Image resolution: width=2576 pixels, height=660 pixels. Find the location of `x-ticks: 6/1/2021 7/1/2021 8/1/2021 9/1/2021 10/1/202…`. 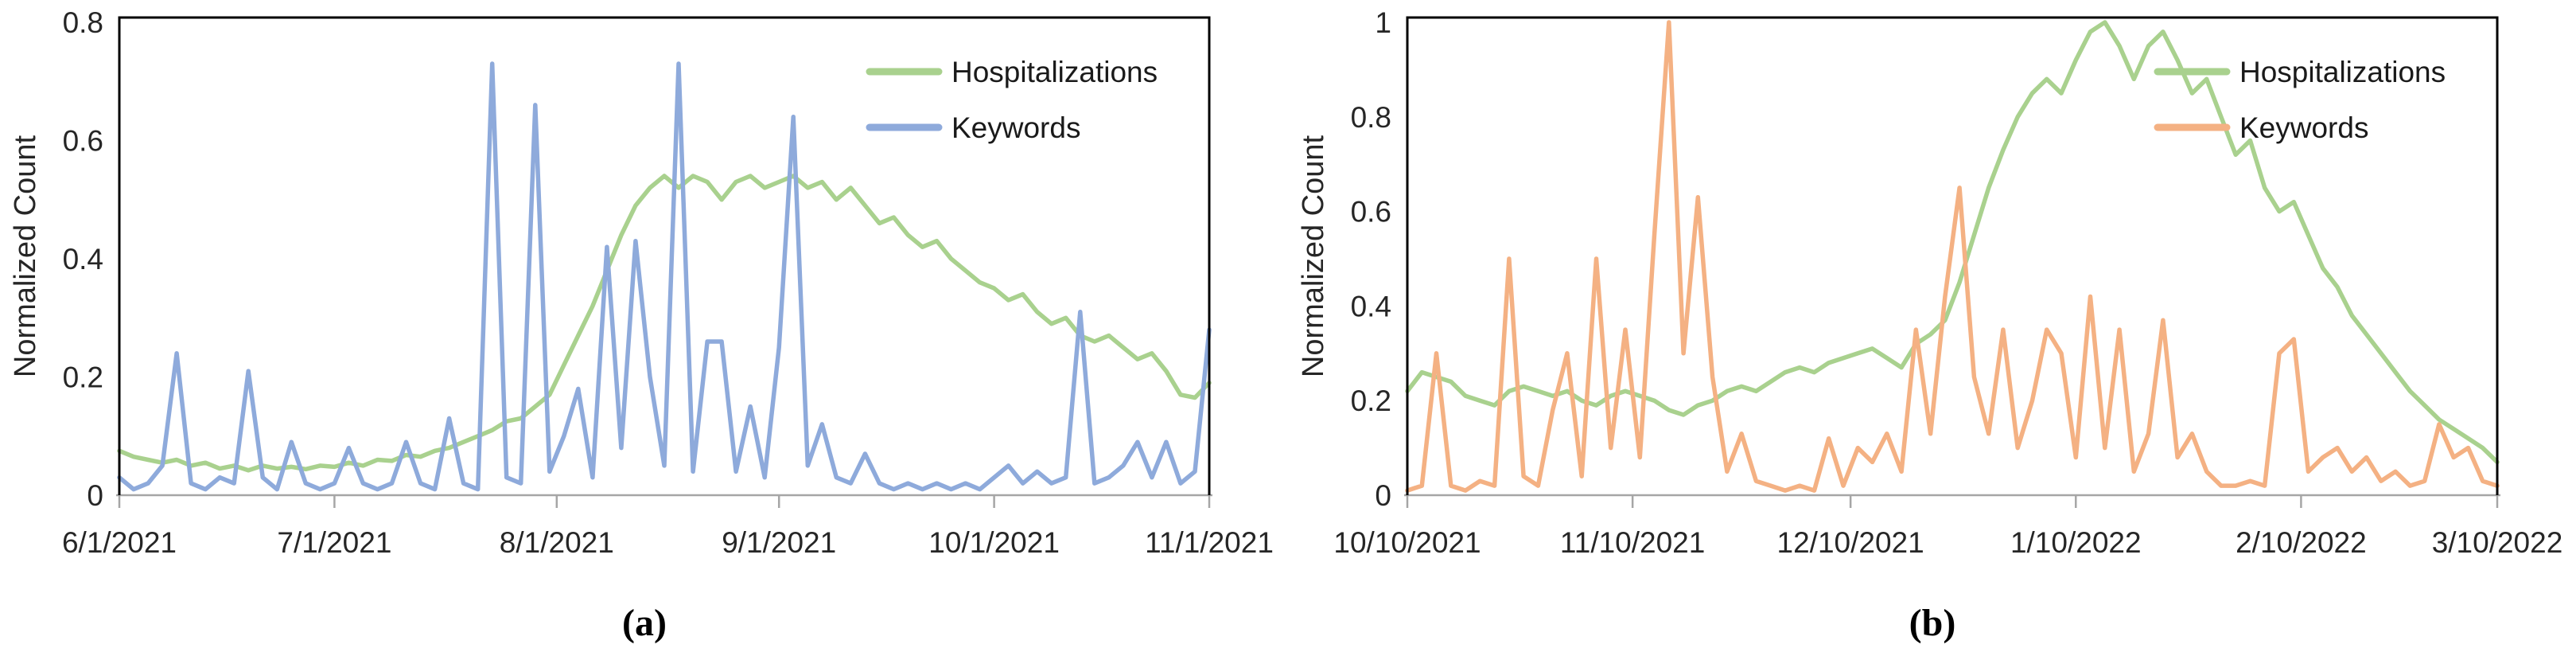

x-ticks: 6/1/2021 7/1/2021 8/1/2021 9/1/2021 10/1/202… is located at coordinates (668, 527).